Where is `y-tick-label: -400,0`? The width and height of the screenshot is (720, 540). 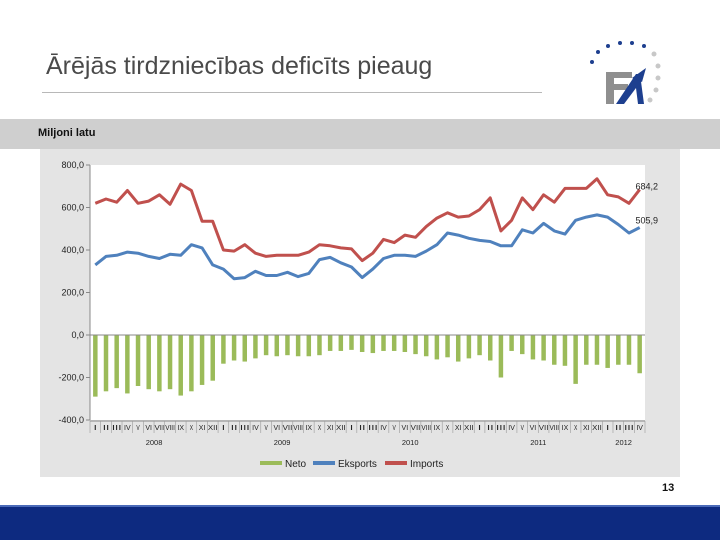
y-tick-label: -400,0 is located at coordinates (71, 420).